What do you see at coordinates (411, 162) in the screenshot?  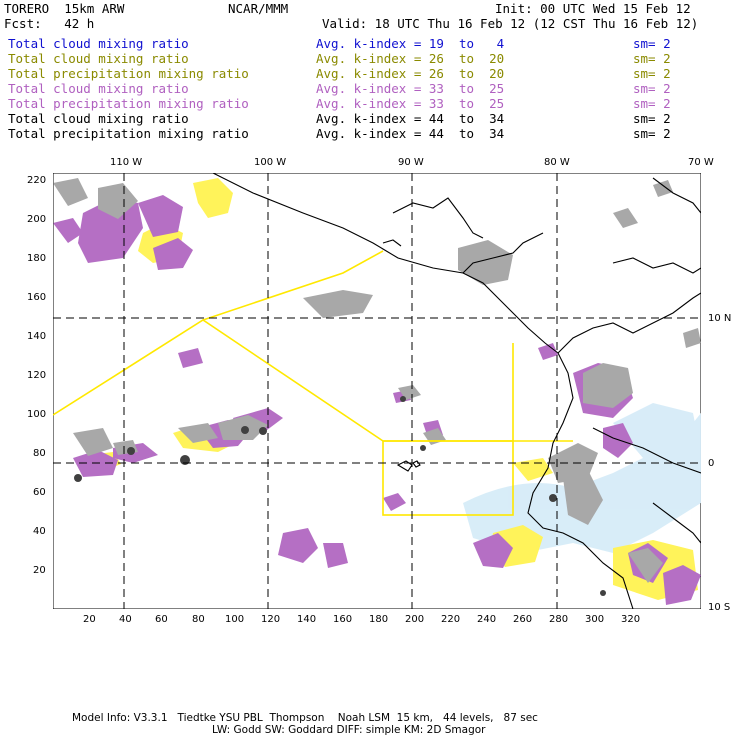 I see `lon-label-90w: 90 W` at bounding box center [411, 162].